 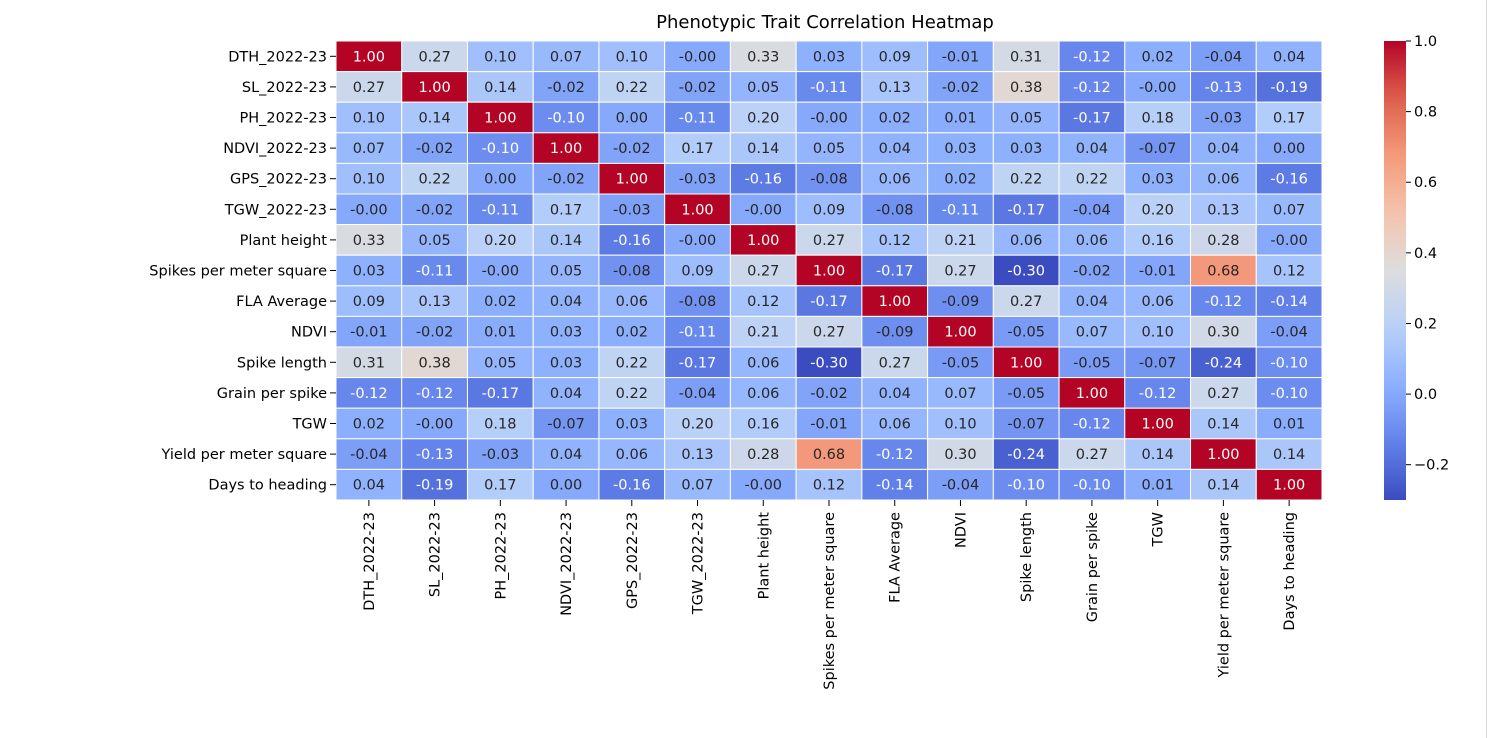 I want to click on cell-value-label: 0.28, so click(x=1223, y=241).